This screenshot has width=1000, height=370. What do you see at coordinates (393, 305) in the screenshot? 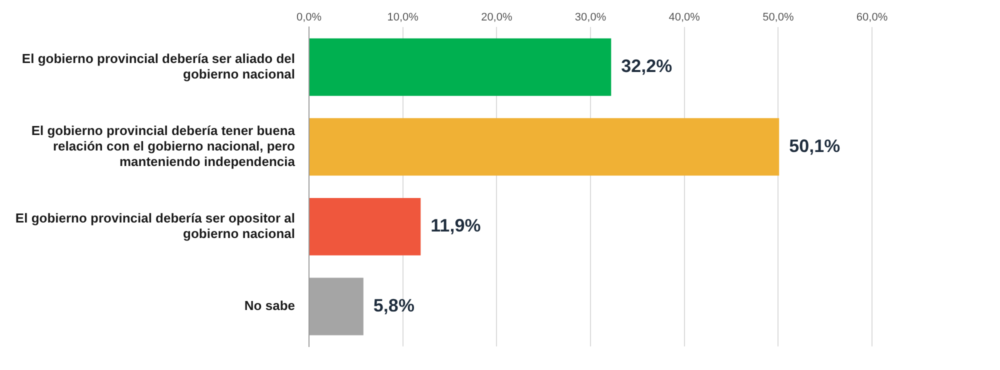
I see `data-label: 5,8%` at bounding box center [393, 305].